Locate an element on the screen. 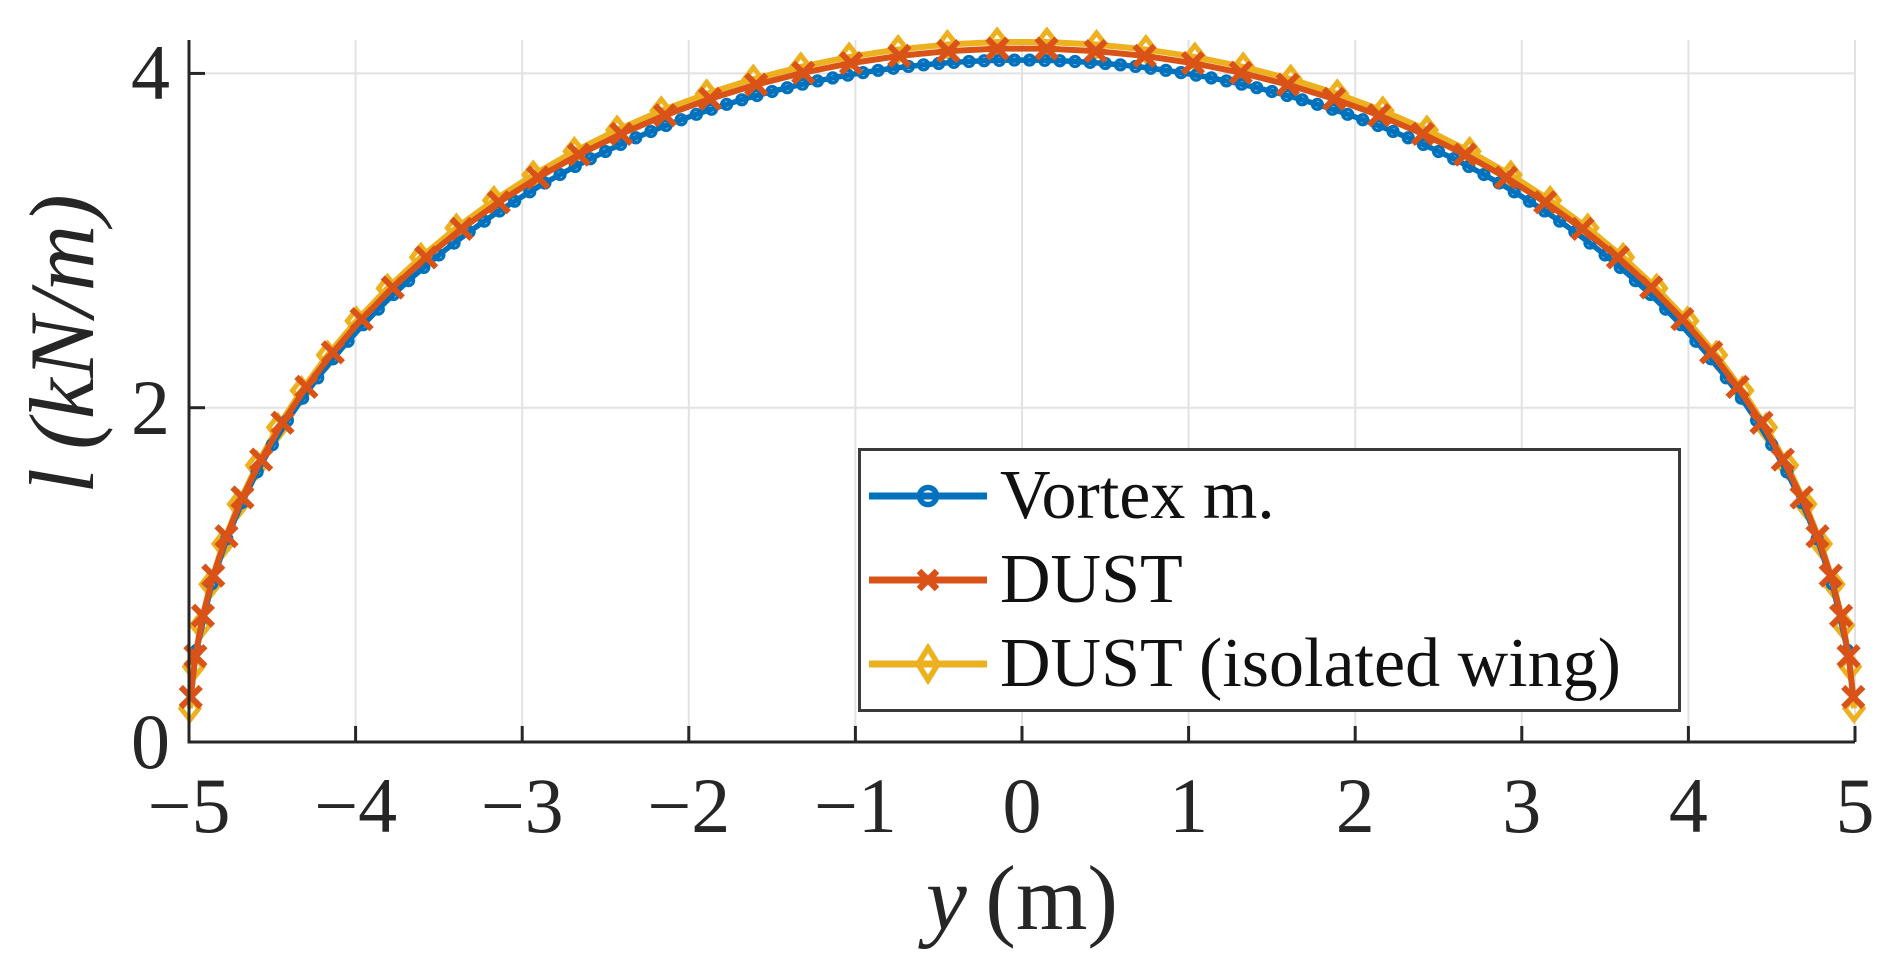 Image resolution: width=1892 pixels, height=977 pixels. legend-item-label: DUST (isolated wing) is located at coordinates (1310, 663).